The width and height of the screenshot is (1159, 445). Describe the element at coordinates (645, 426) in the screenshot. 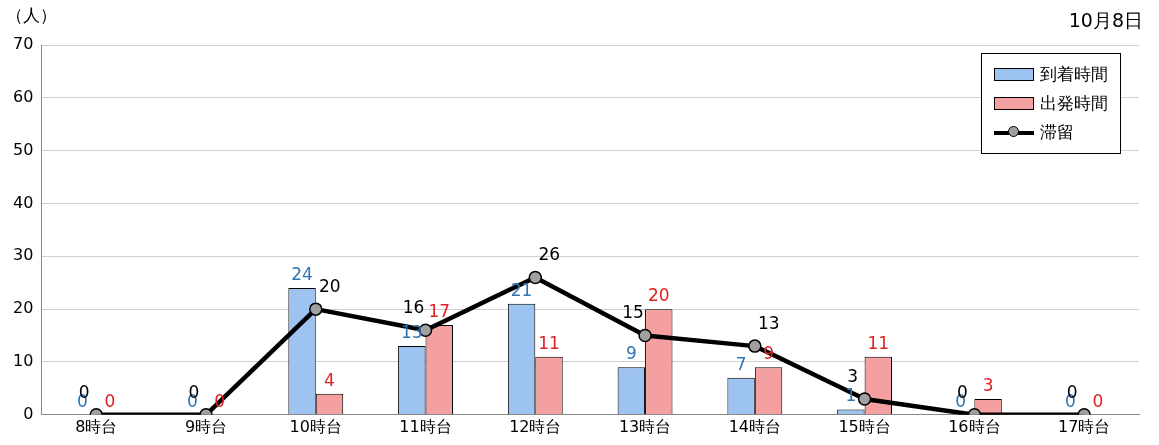

I see `x-tick-label: 13時台` at that location.